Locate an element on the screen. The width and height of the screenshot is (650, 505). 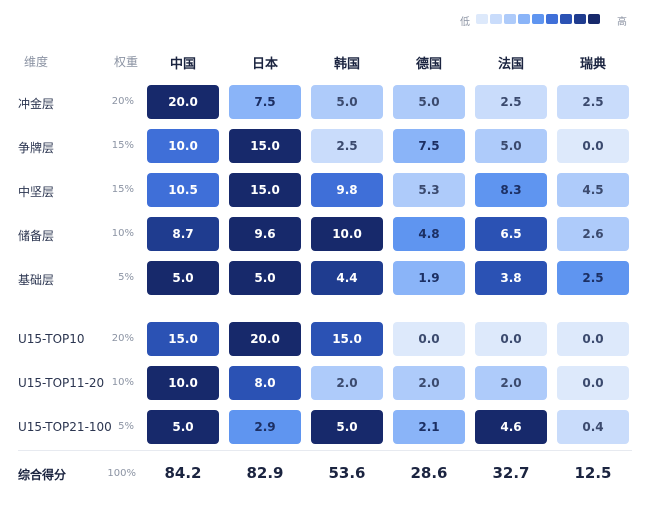
row-label: 冲金层 is located at coordinates (36, 104).